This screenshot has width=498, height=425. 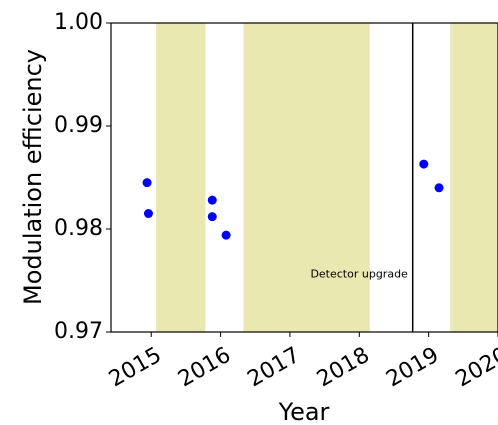 I want to click on x-tick-label: 2018, so click(x=343, y=368).